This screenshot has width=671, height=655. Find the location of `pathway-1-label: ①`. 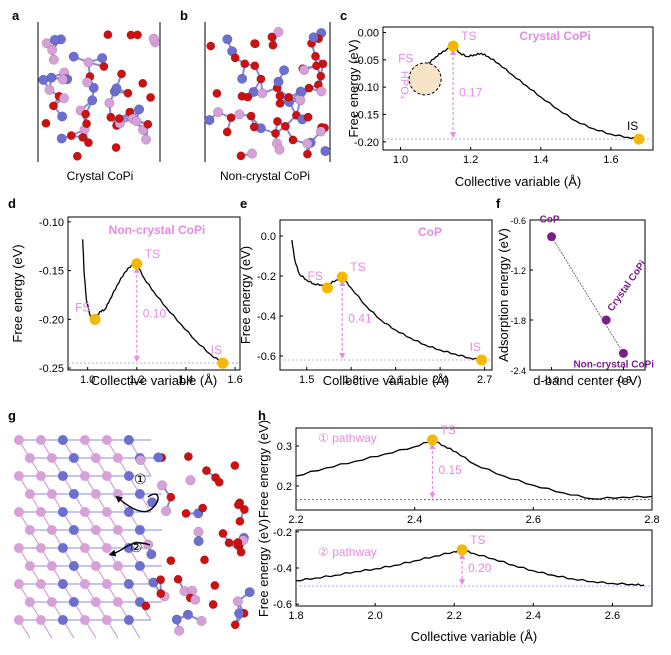

pathway-1-label: ① is located at coordinates (140, 479).